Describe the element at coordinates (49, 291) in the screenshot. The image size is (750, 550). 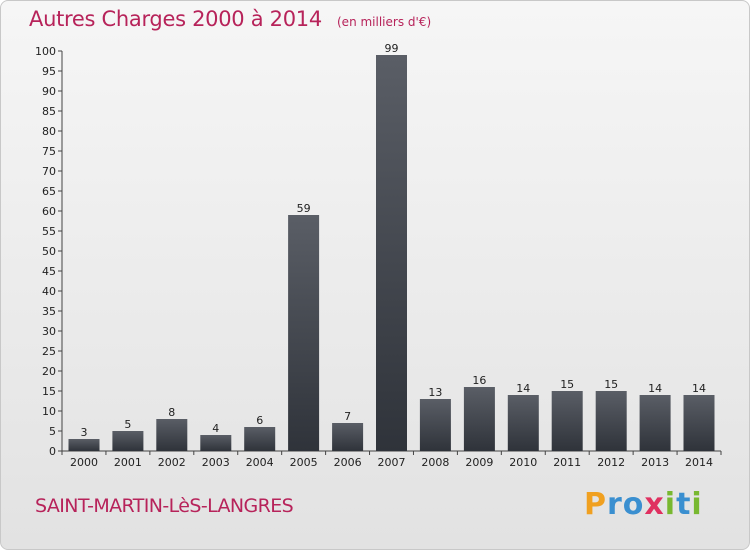
I see `y-tick-label: 40` at that location.